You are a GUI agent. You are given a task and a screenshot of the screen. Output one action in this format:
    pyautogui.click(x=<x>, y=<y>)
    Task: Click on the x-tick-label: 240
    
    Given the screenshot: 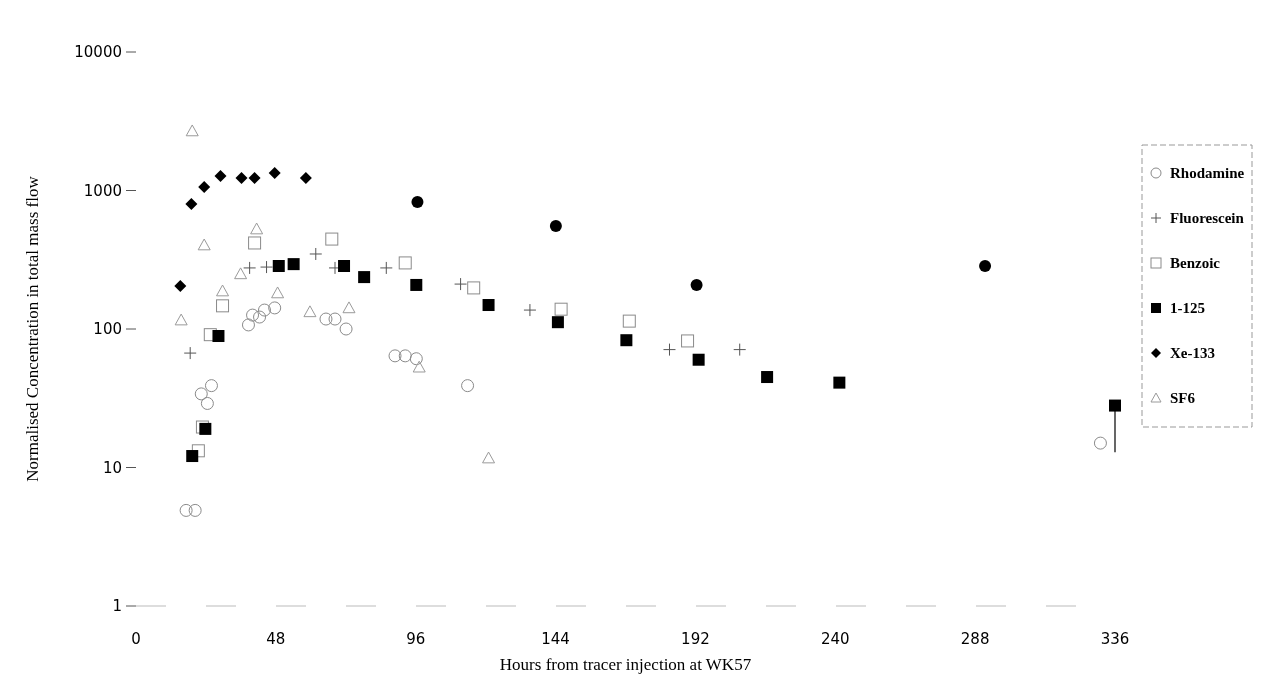 What is the action you would take?
    pyautogui.click(x=835, y=639)
    